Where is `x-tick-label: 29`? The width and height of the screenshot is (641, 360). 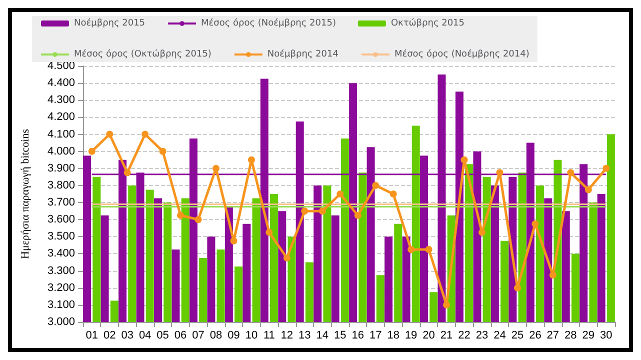
x-tick-label: 29 is located at coordinates (588, 336).